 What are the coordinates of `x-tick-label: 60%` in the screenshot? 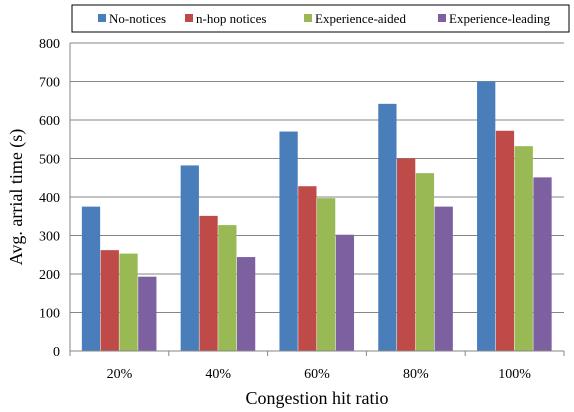 It's located at (317, 374).